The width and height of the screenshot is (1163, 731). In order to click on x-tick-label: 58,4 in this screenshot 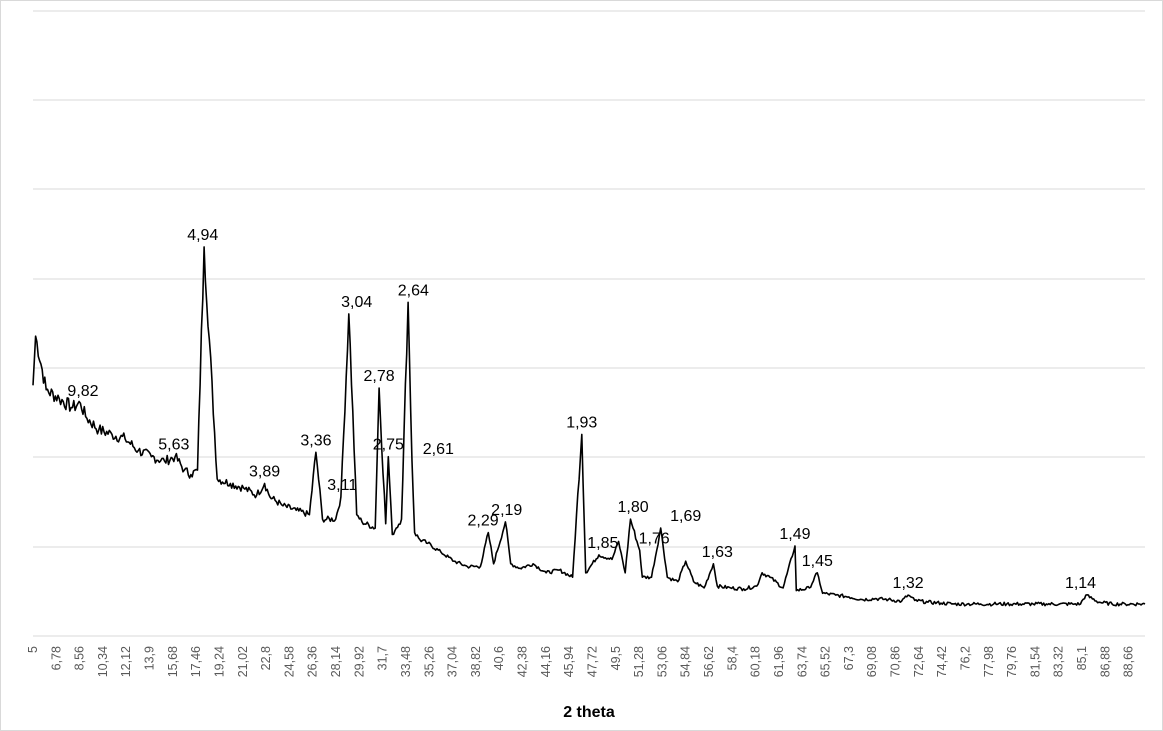, I will do `click(732, 658)`.